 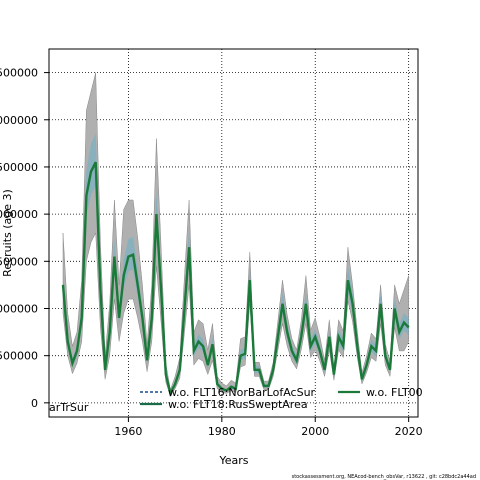 I want to click on x-tick-label: 1980, so click(x=222, y=431).